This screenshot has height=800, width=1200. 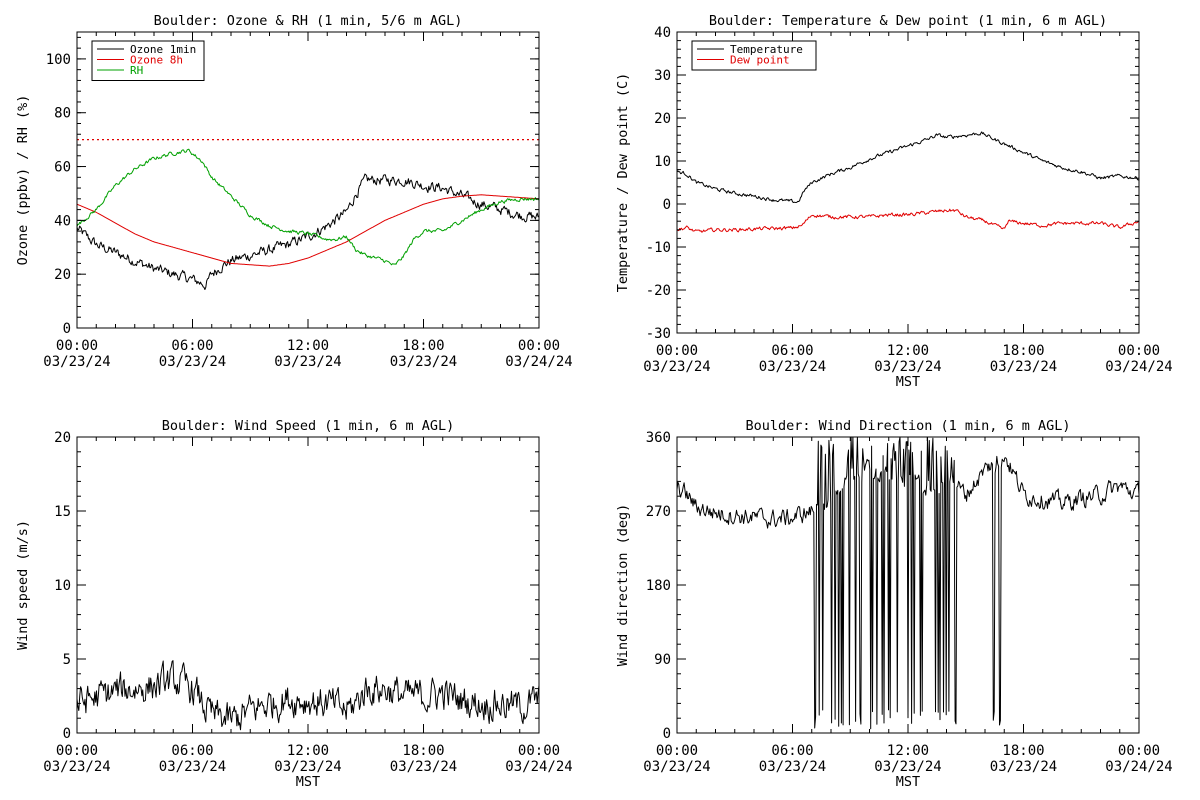 I want to click on temp-y-tick-label: 40, so click(x=662, y=33).